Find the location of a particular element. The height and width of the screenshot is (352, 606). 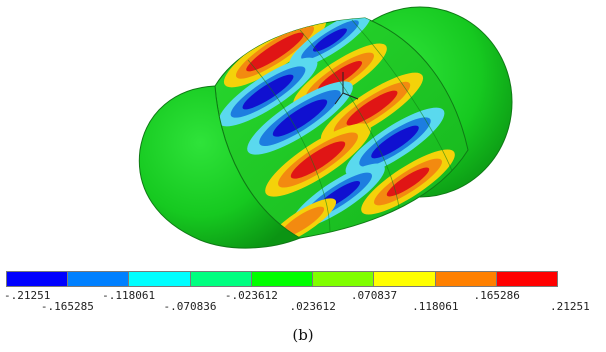

legend-tick-label: -.070836 is located at coordinates (190, 306).